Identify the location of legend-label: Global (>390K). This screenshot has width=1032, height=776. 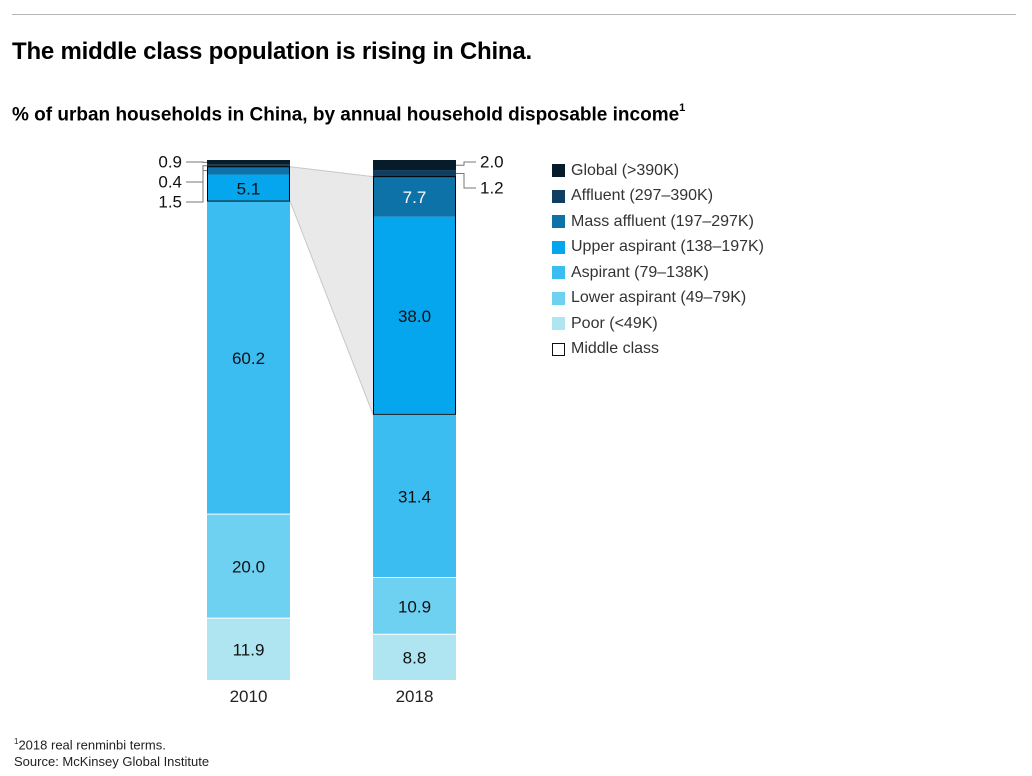
(625, 170).